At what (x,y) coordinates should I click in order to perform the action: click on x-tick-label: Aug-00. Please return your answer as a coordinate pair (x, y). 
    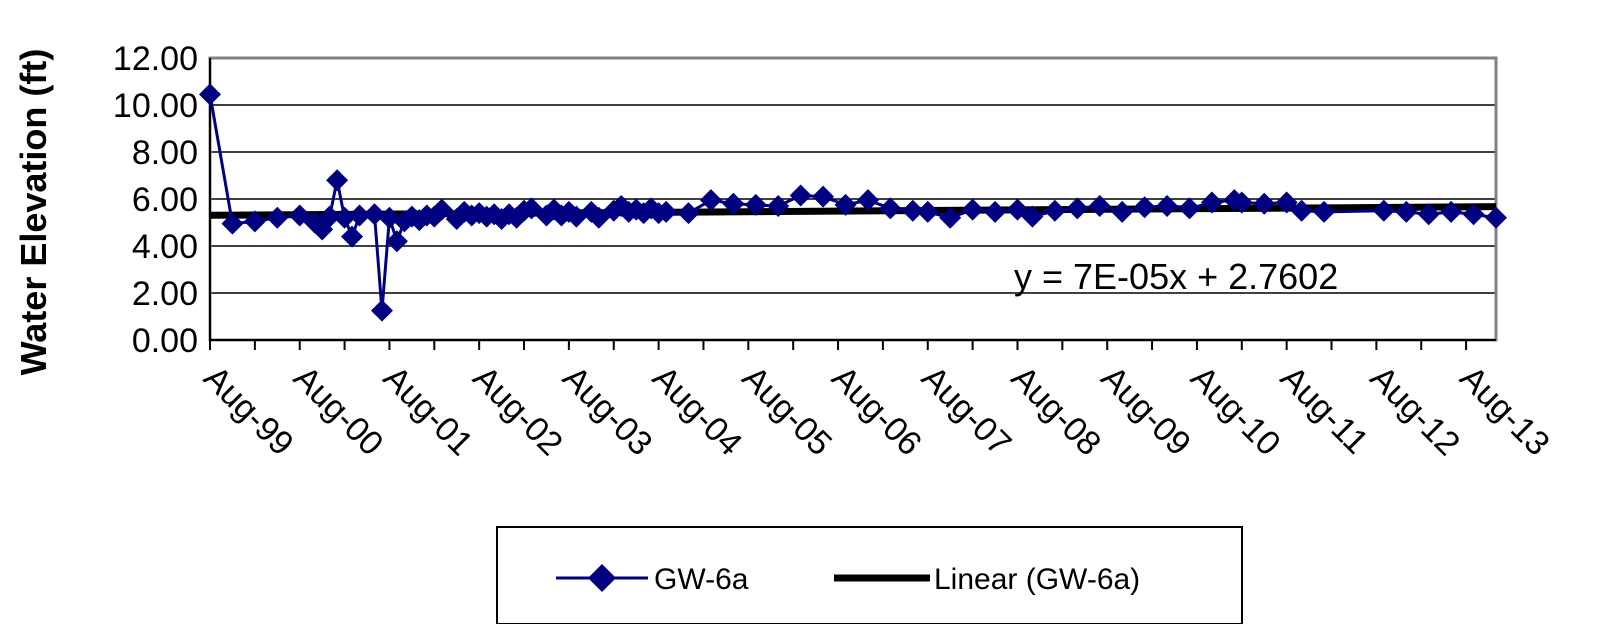
    Looking at the image, I should click on (338, 411).